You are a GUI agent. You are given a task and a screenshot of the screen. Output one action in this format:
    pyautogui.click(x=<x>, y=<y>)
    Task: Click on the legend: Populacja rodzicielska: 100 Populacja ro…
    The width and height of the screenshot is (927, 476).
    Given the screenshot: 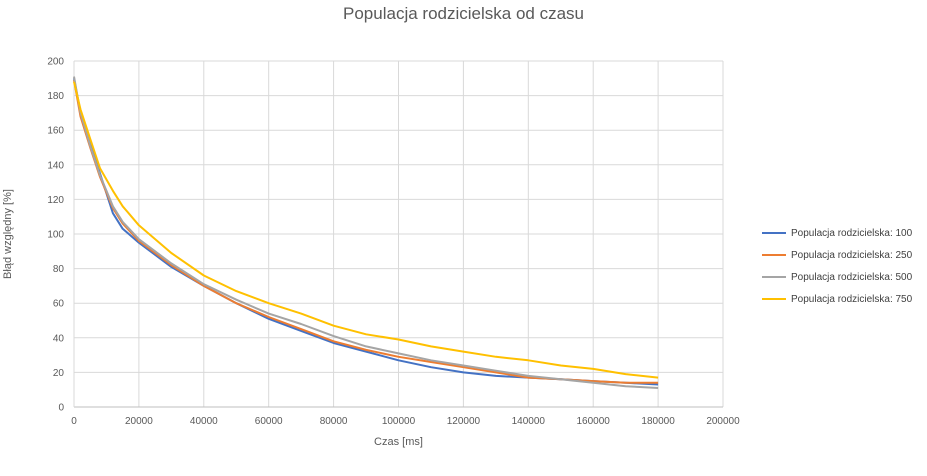 What is the action you would take?
    pyautogui.click(x=837, y=266)
    